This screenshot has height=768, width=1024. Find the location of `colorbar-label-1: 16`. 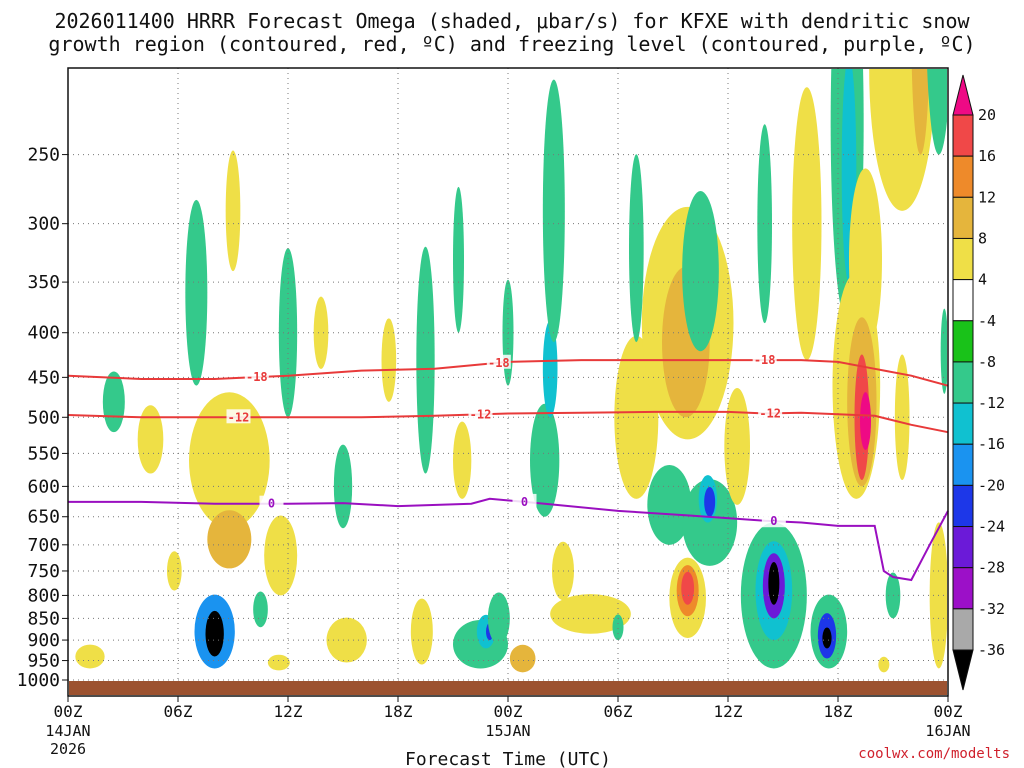

colorbar-label-1: 16 is located at coordinates (987, 156).